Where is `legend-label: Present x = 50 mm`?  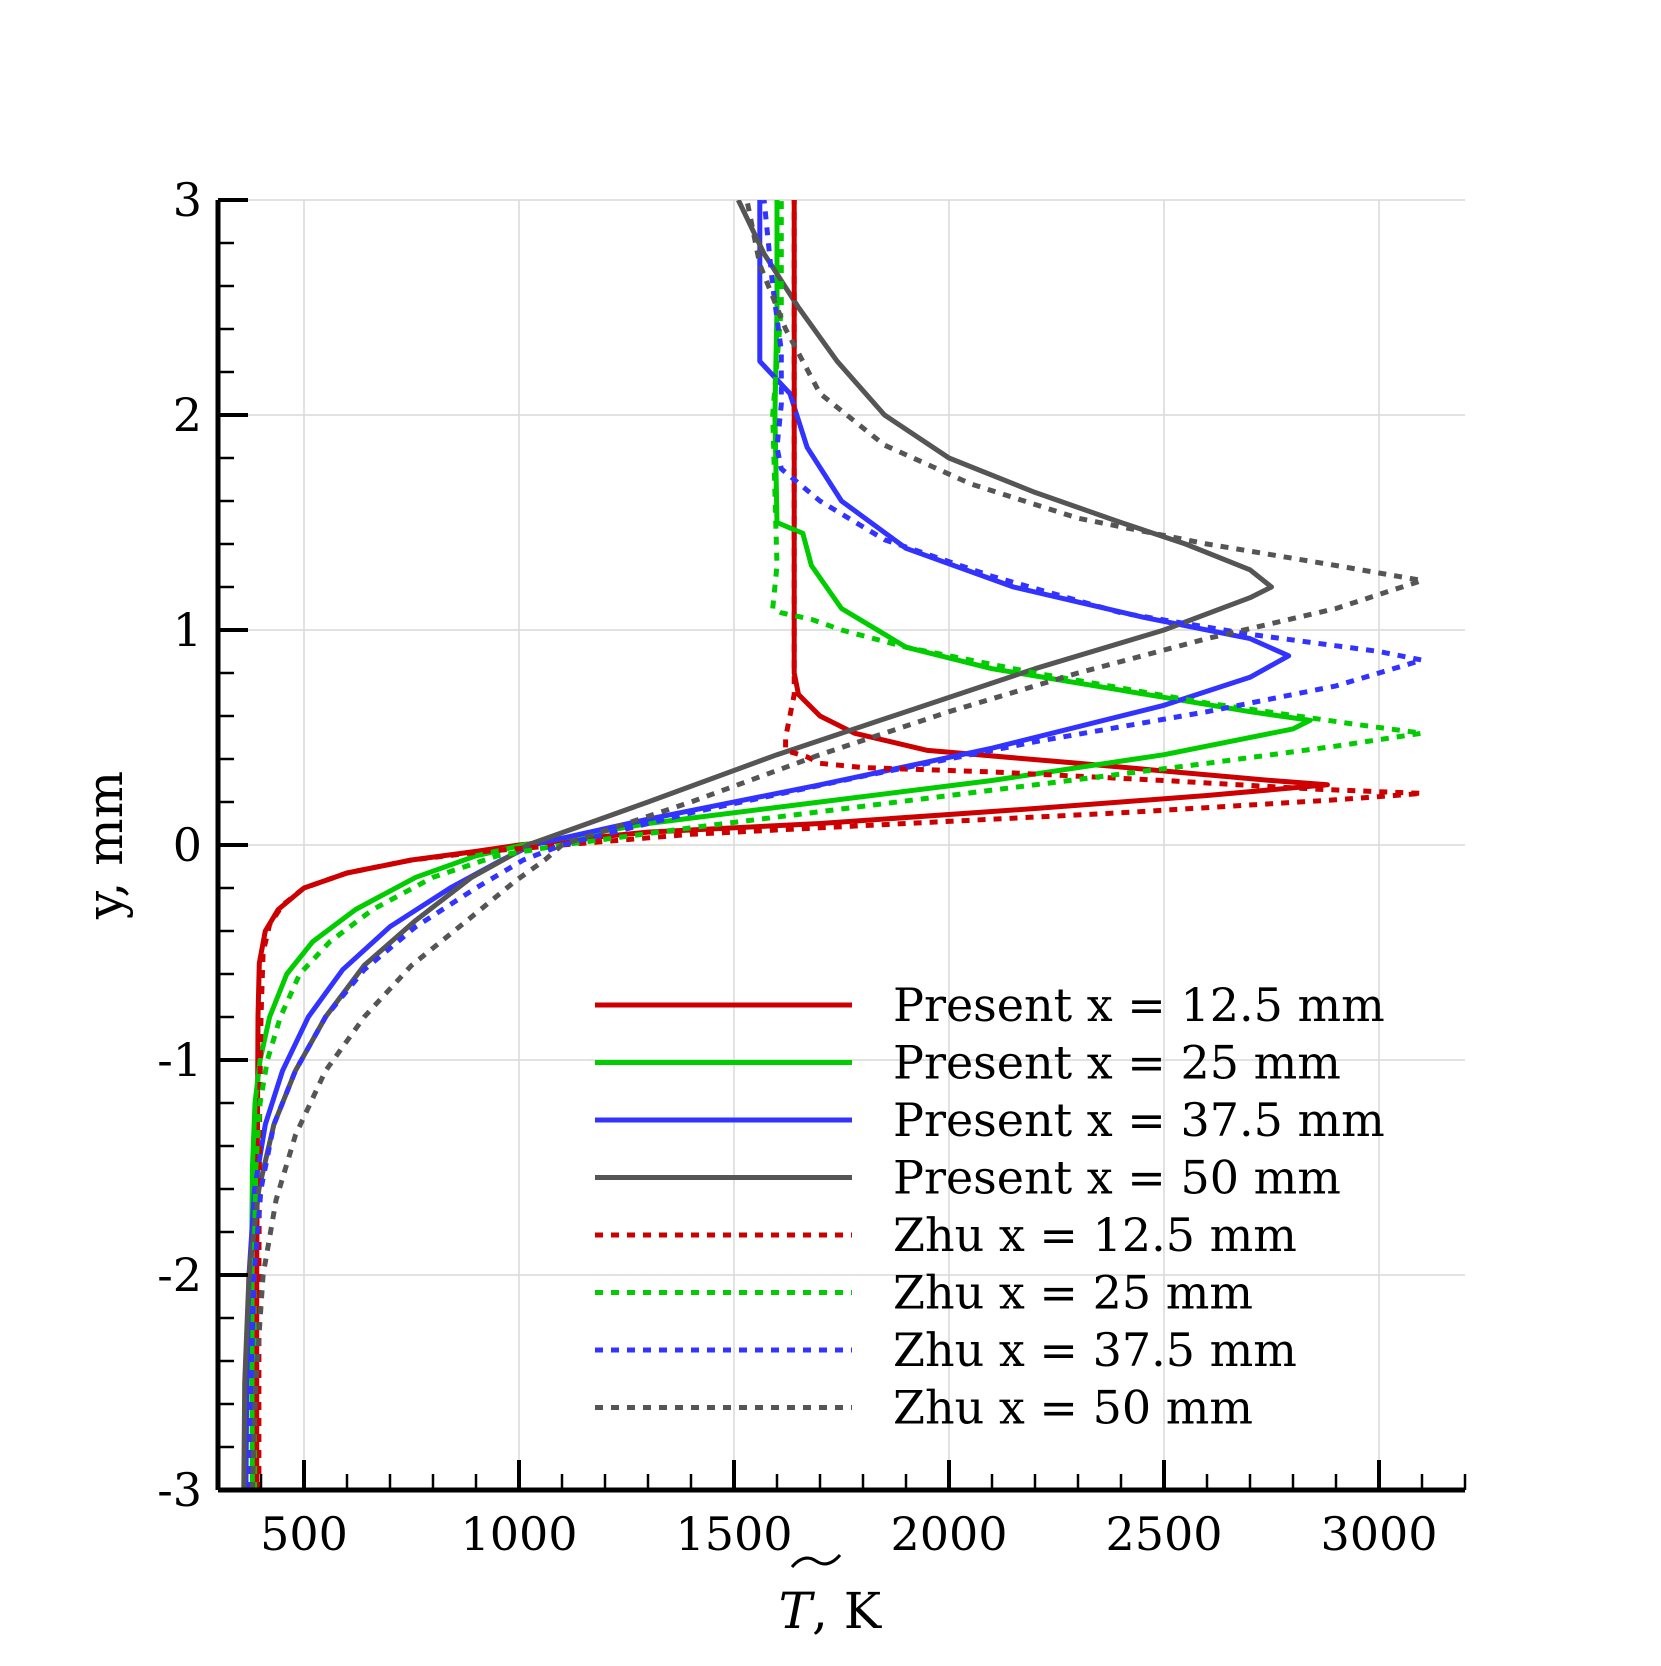 legend-label: Present x = 50 mm is located at coordinates (1117, 1178).